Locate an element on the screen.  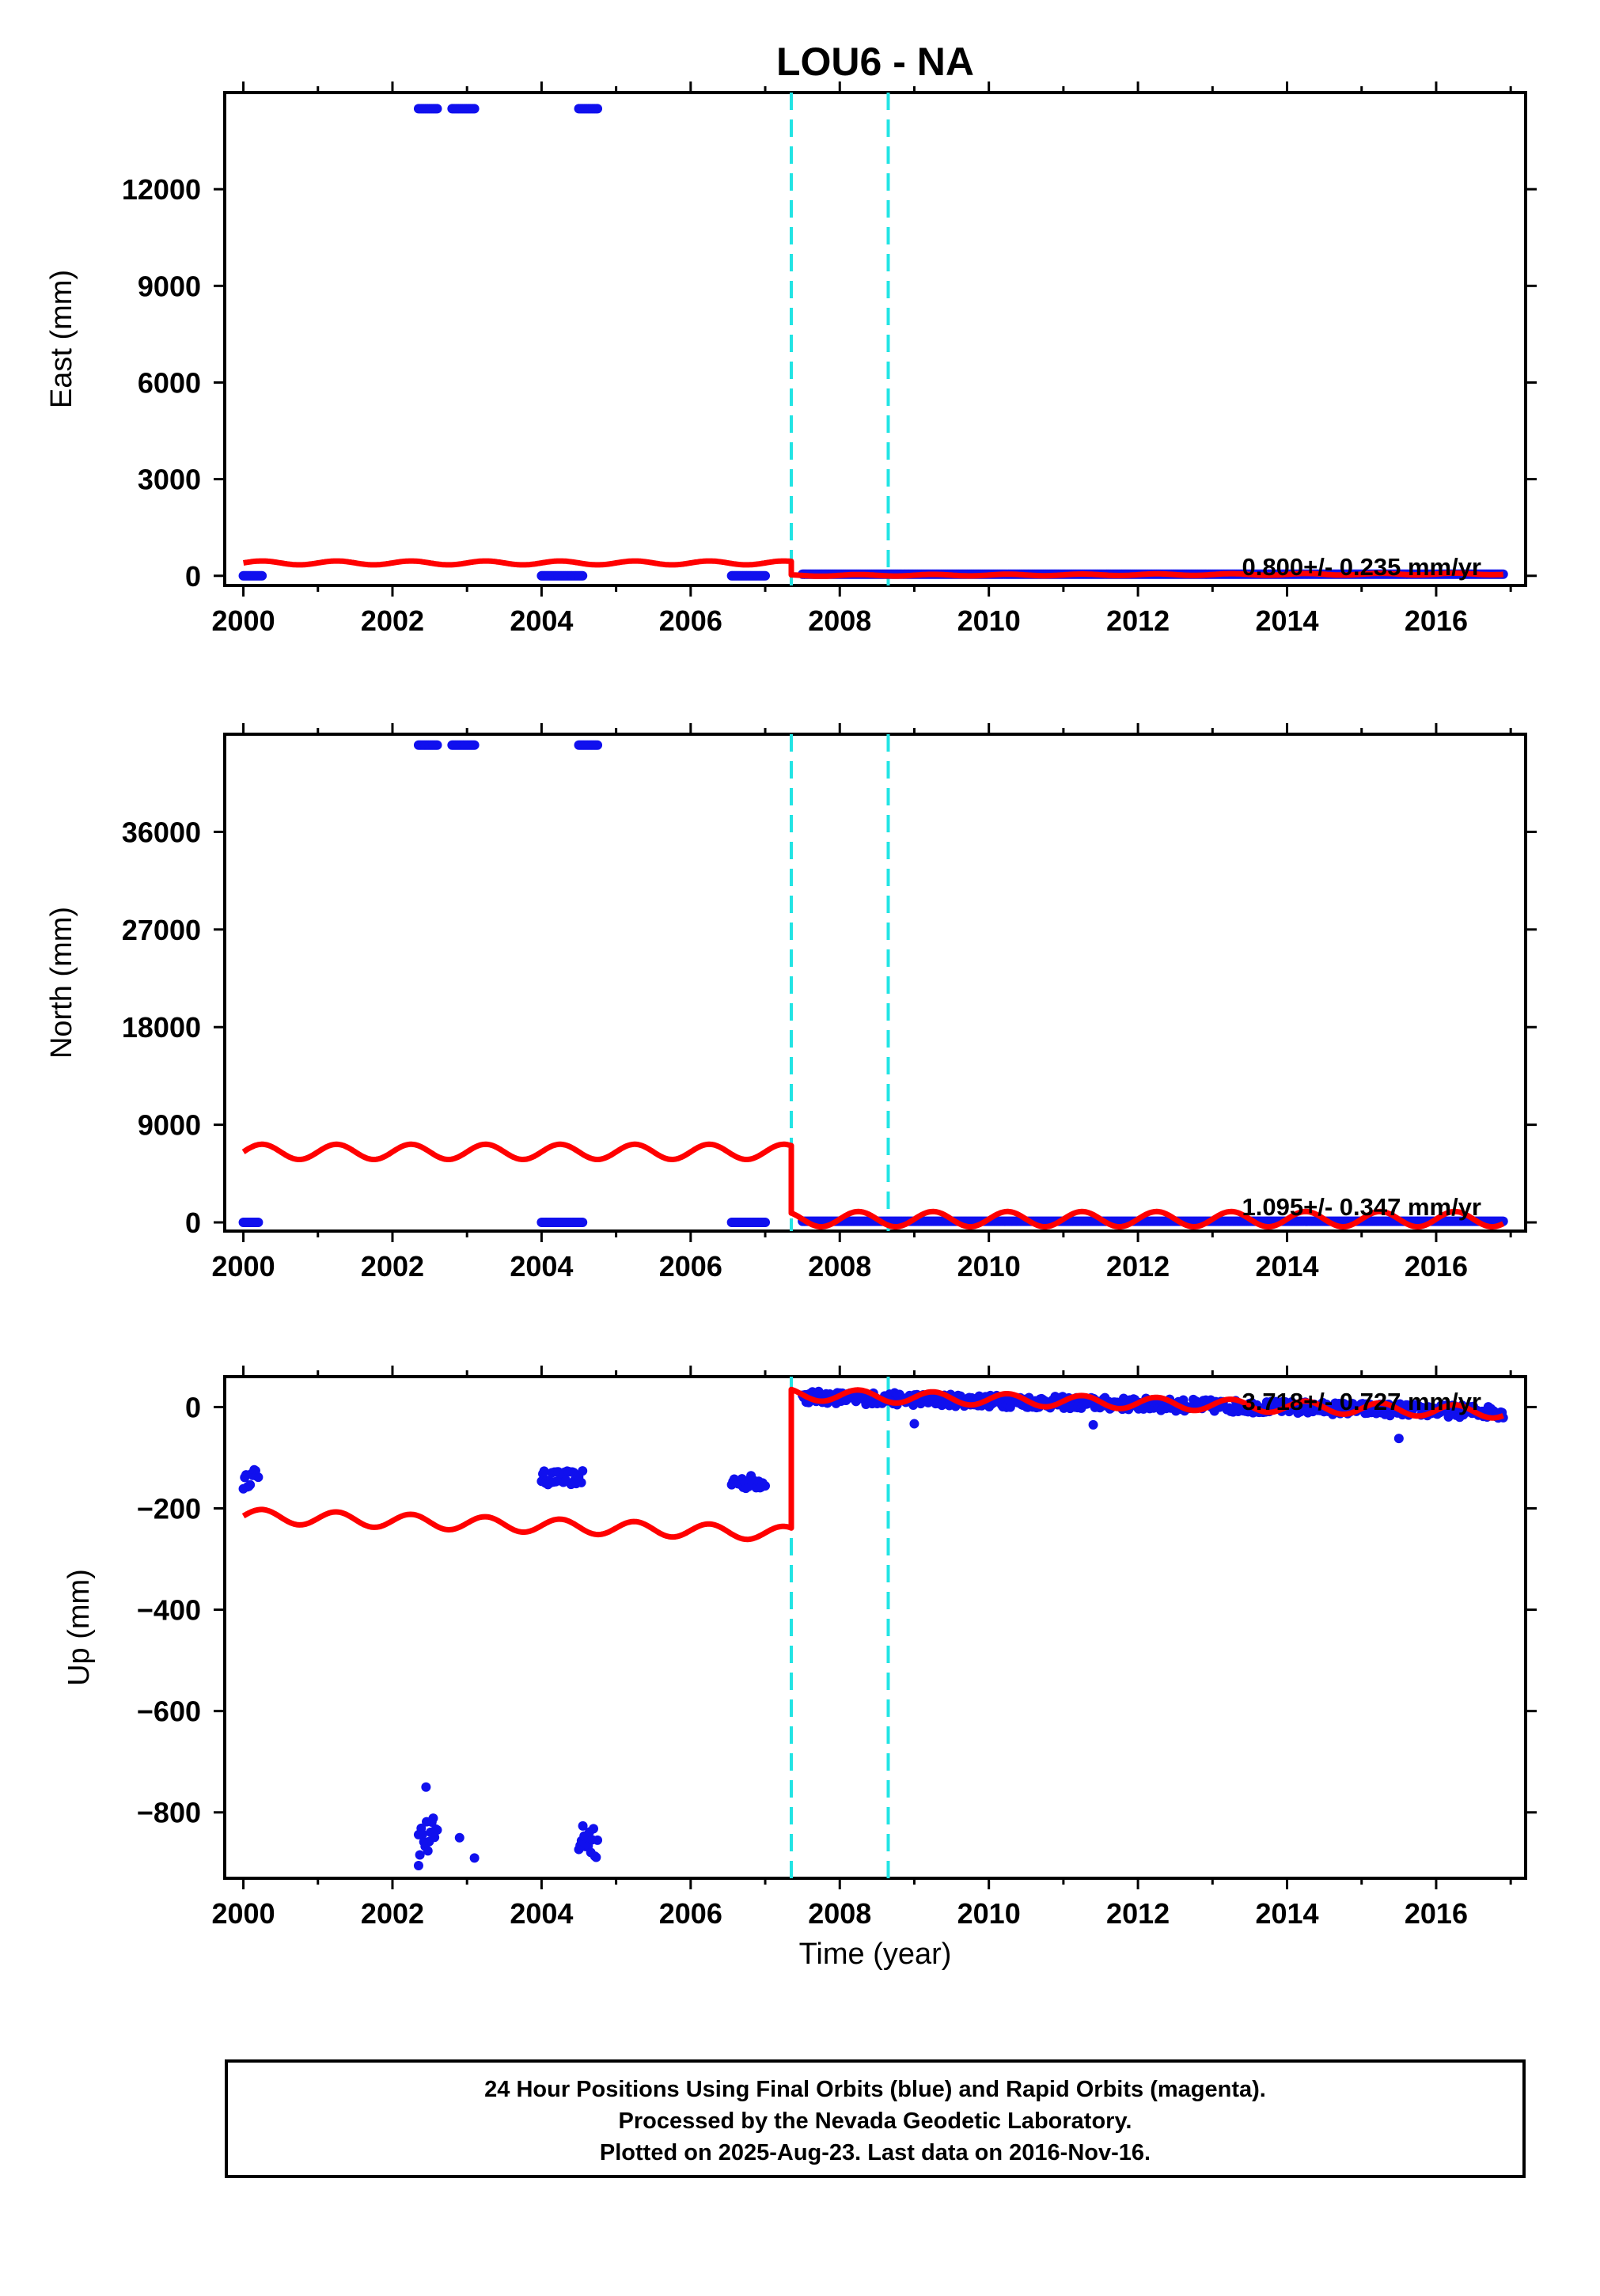
velocity-label: 3.718+/- 0.727 mm/yr is located at coordinates (1361, 1401).